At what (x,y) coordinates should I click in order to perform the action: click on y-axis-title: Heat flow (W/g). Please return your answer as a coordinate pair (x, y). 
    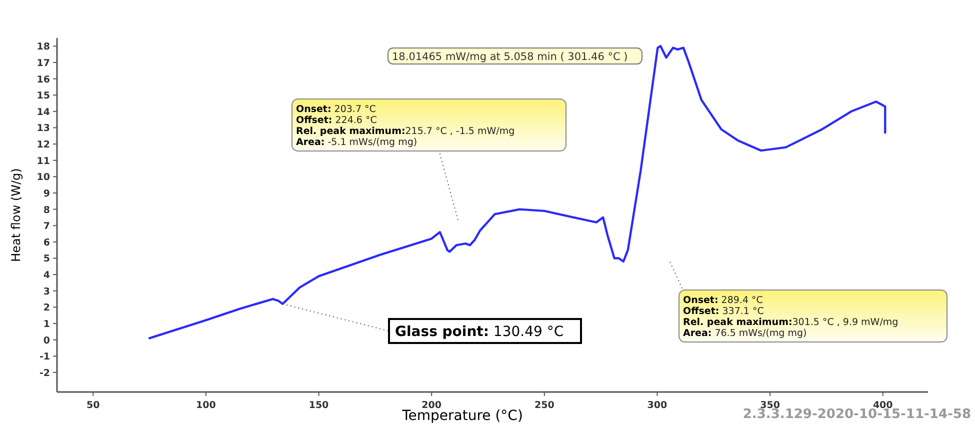
    Looking at the image, I should click on (16, 215).